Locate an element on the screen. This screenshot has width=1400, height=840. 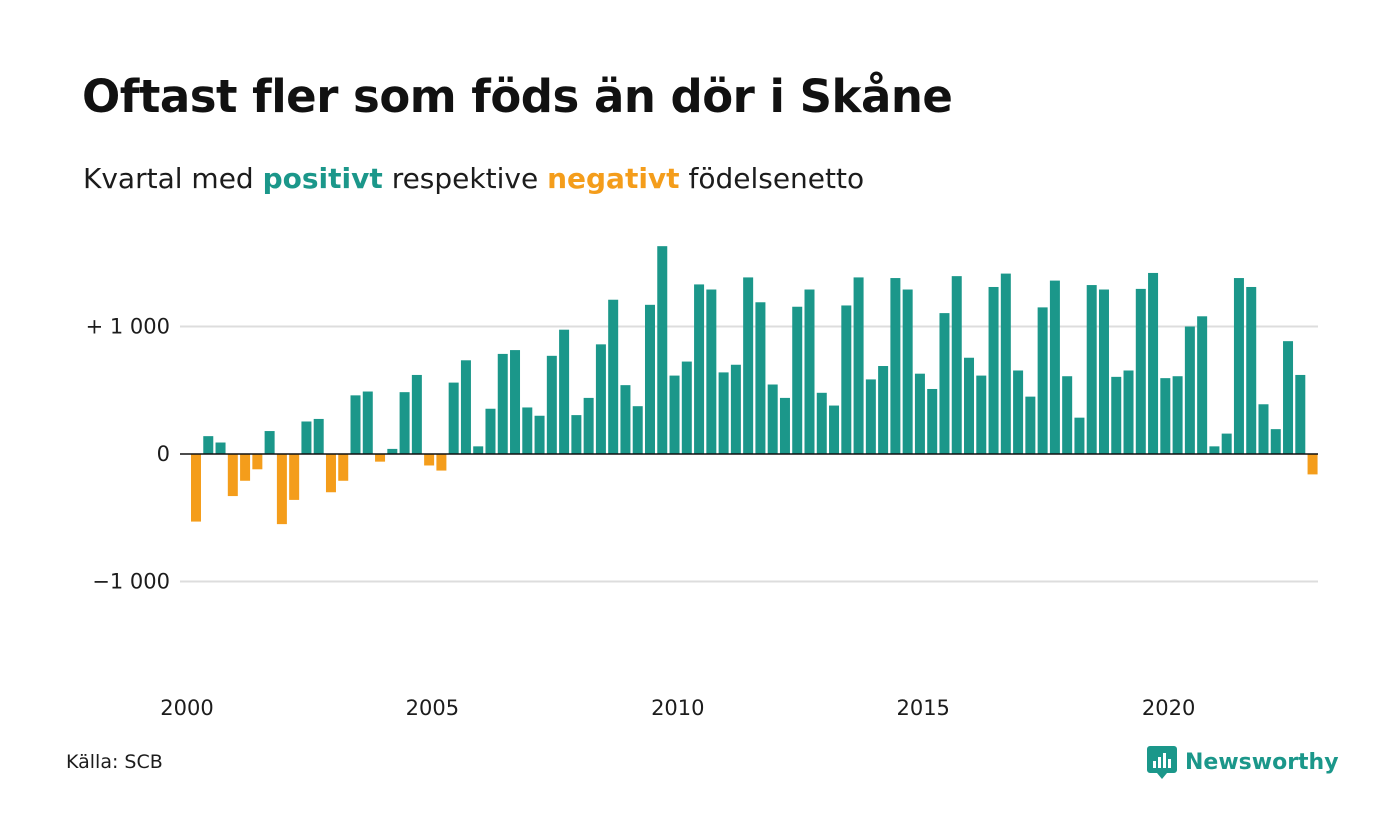
x-tick-label: 2020 is located at coordinates (1168, 708).